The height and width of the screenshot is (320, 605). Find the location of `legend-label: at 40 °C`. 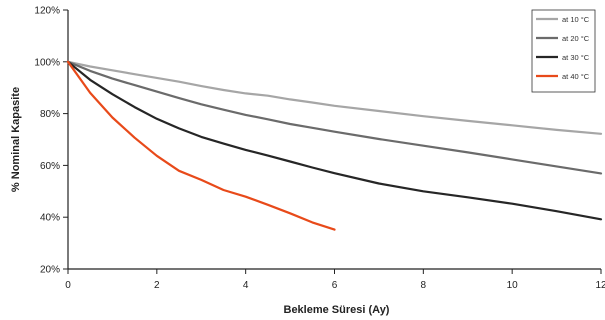

legend-label: at 40 °C is located at coordinates (576, 76).